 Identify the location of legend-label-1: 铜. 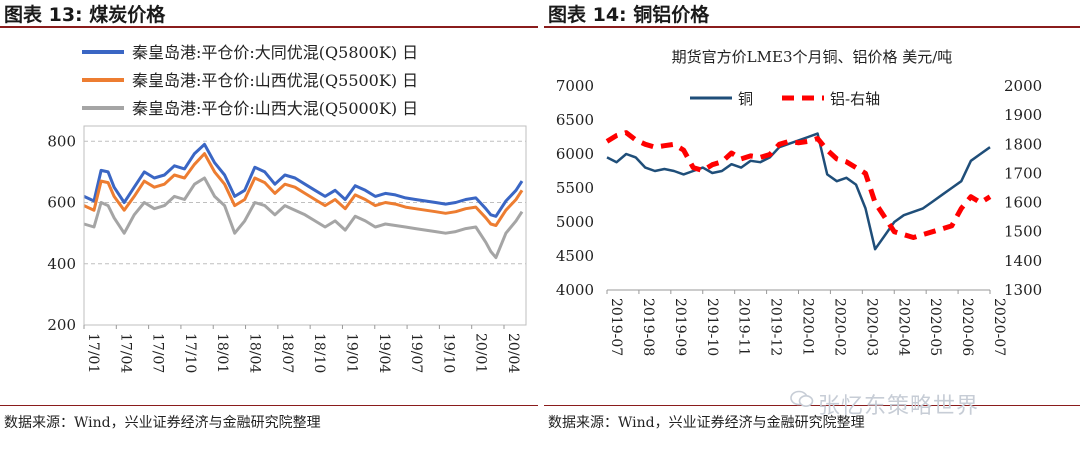
(745, 99).